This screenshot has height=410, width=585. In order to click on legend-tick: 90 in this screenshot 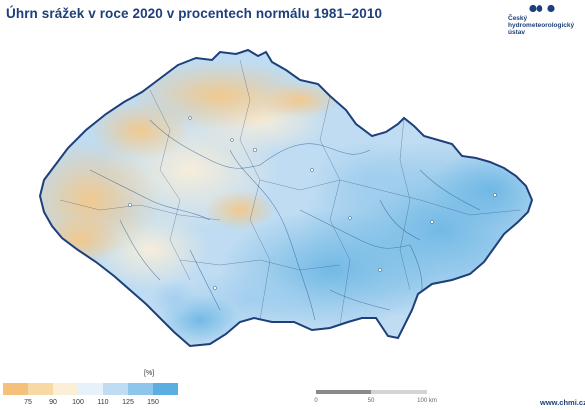, I will do `click(53, 402)`.